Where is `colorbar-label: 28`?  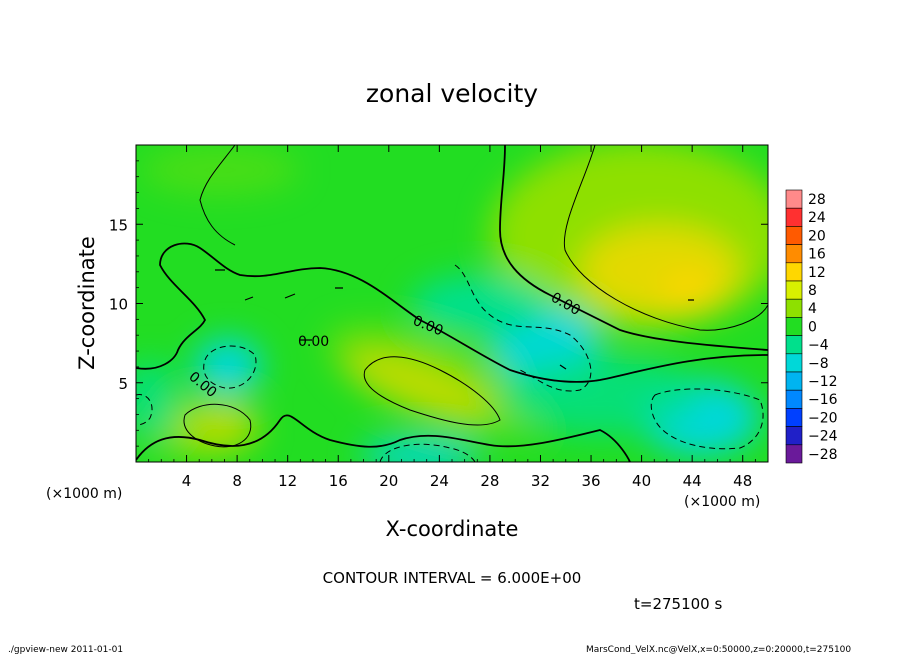
colorbar-label: 28 is located at coordinates (817, 200).